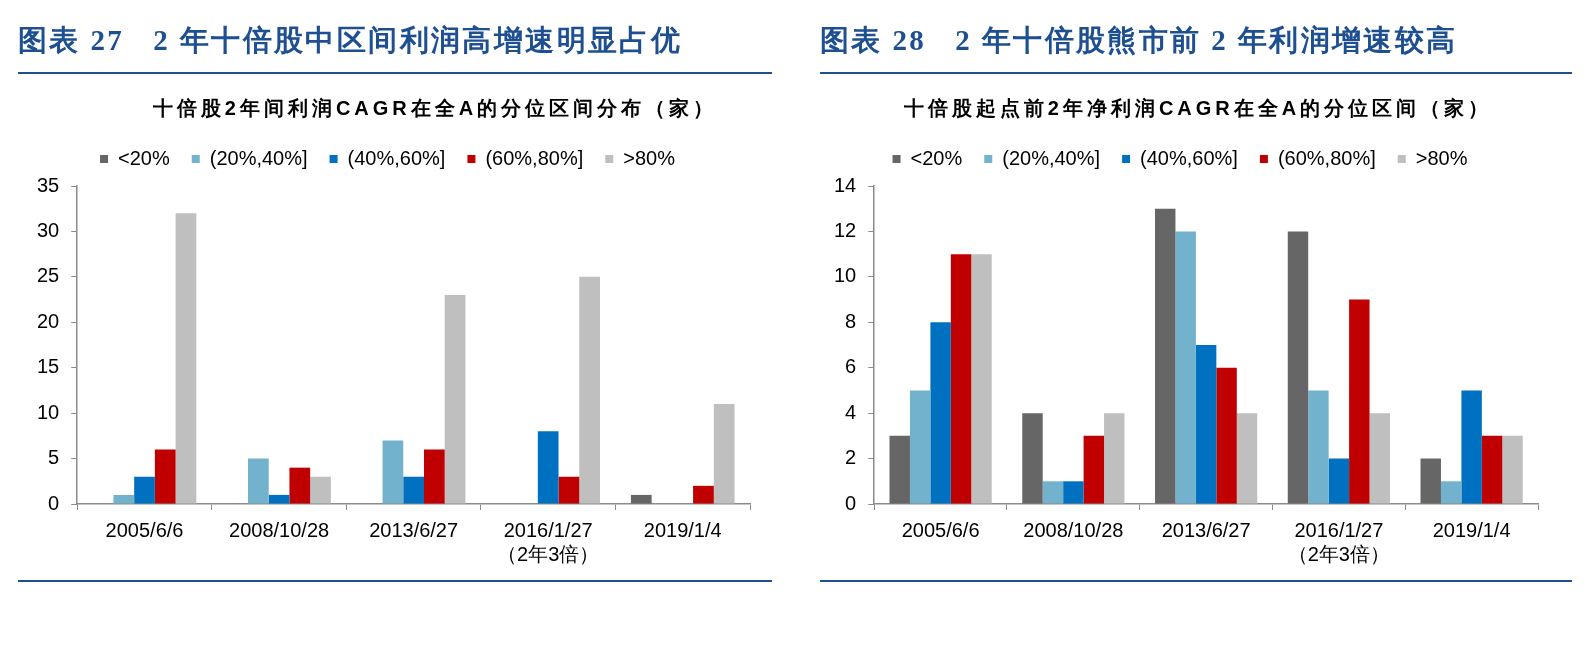  I want to click on chart-title: 图表 28 2 年十倍股熊市前 2 年利润增速较高, so click(1139, 40).